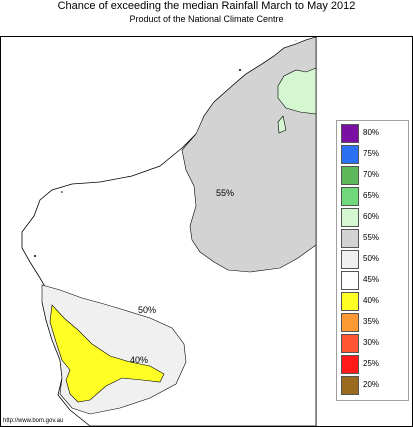  I want to click on legend-label: 75%, so click(371, 153).